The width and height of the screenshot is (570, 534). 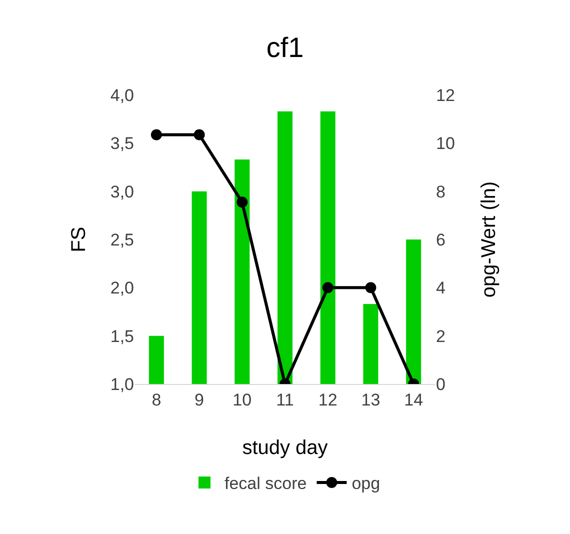 What do you see at coordinates (414, 400) in the screenshot?
I see `x-tick-label: 14` at bounding box center [414, 400].